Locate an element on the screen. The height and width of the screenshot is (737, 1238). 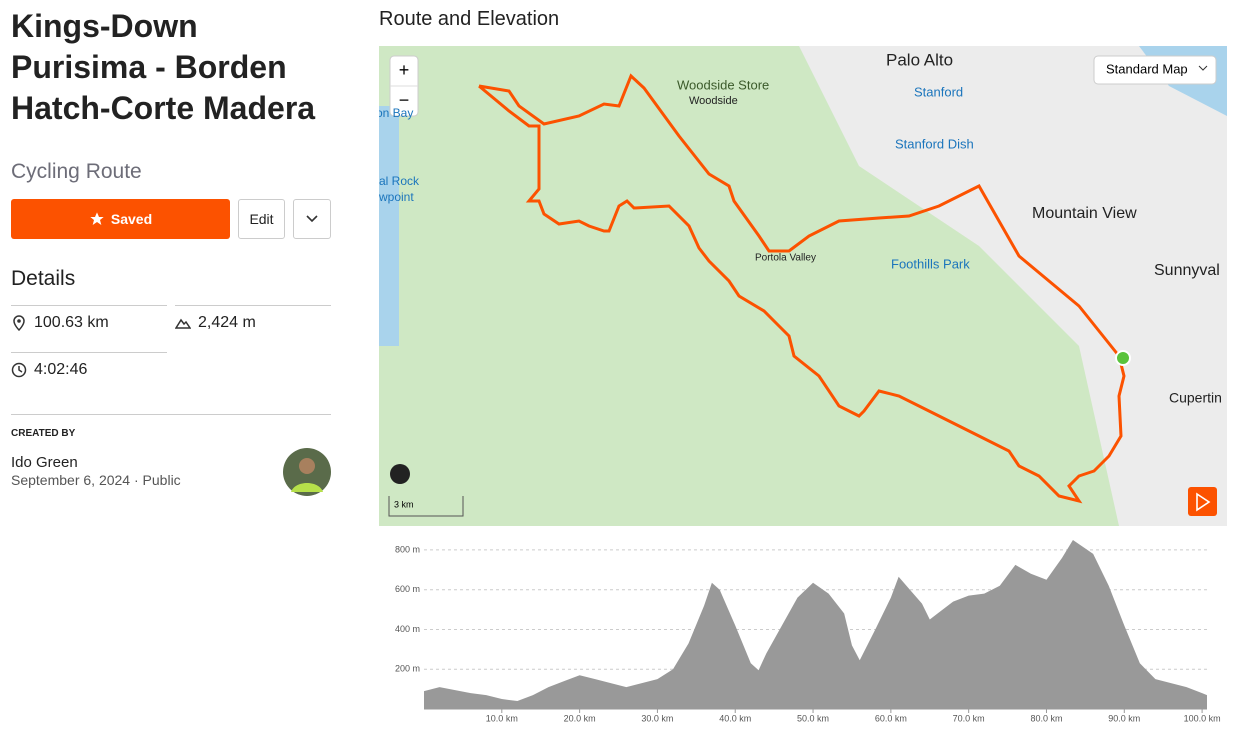
zoom-in: + is located at coordinates (404, 70).